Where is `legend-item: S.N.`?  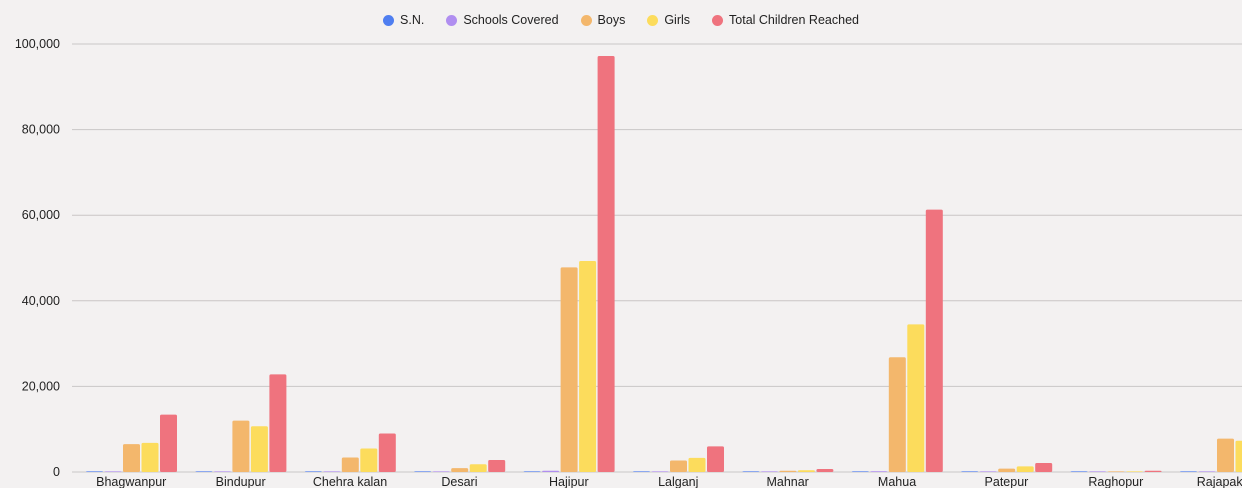 legend-item: S.N. is located at coordinates (403, 20).